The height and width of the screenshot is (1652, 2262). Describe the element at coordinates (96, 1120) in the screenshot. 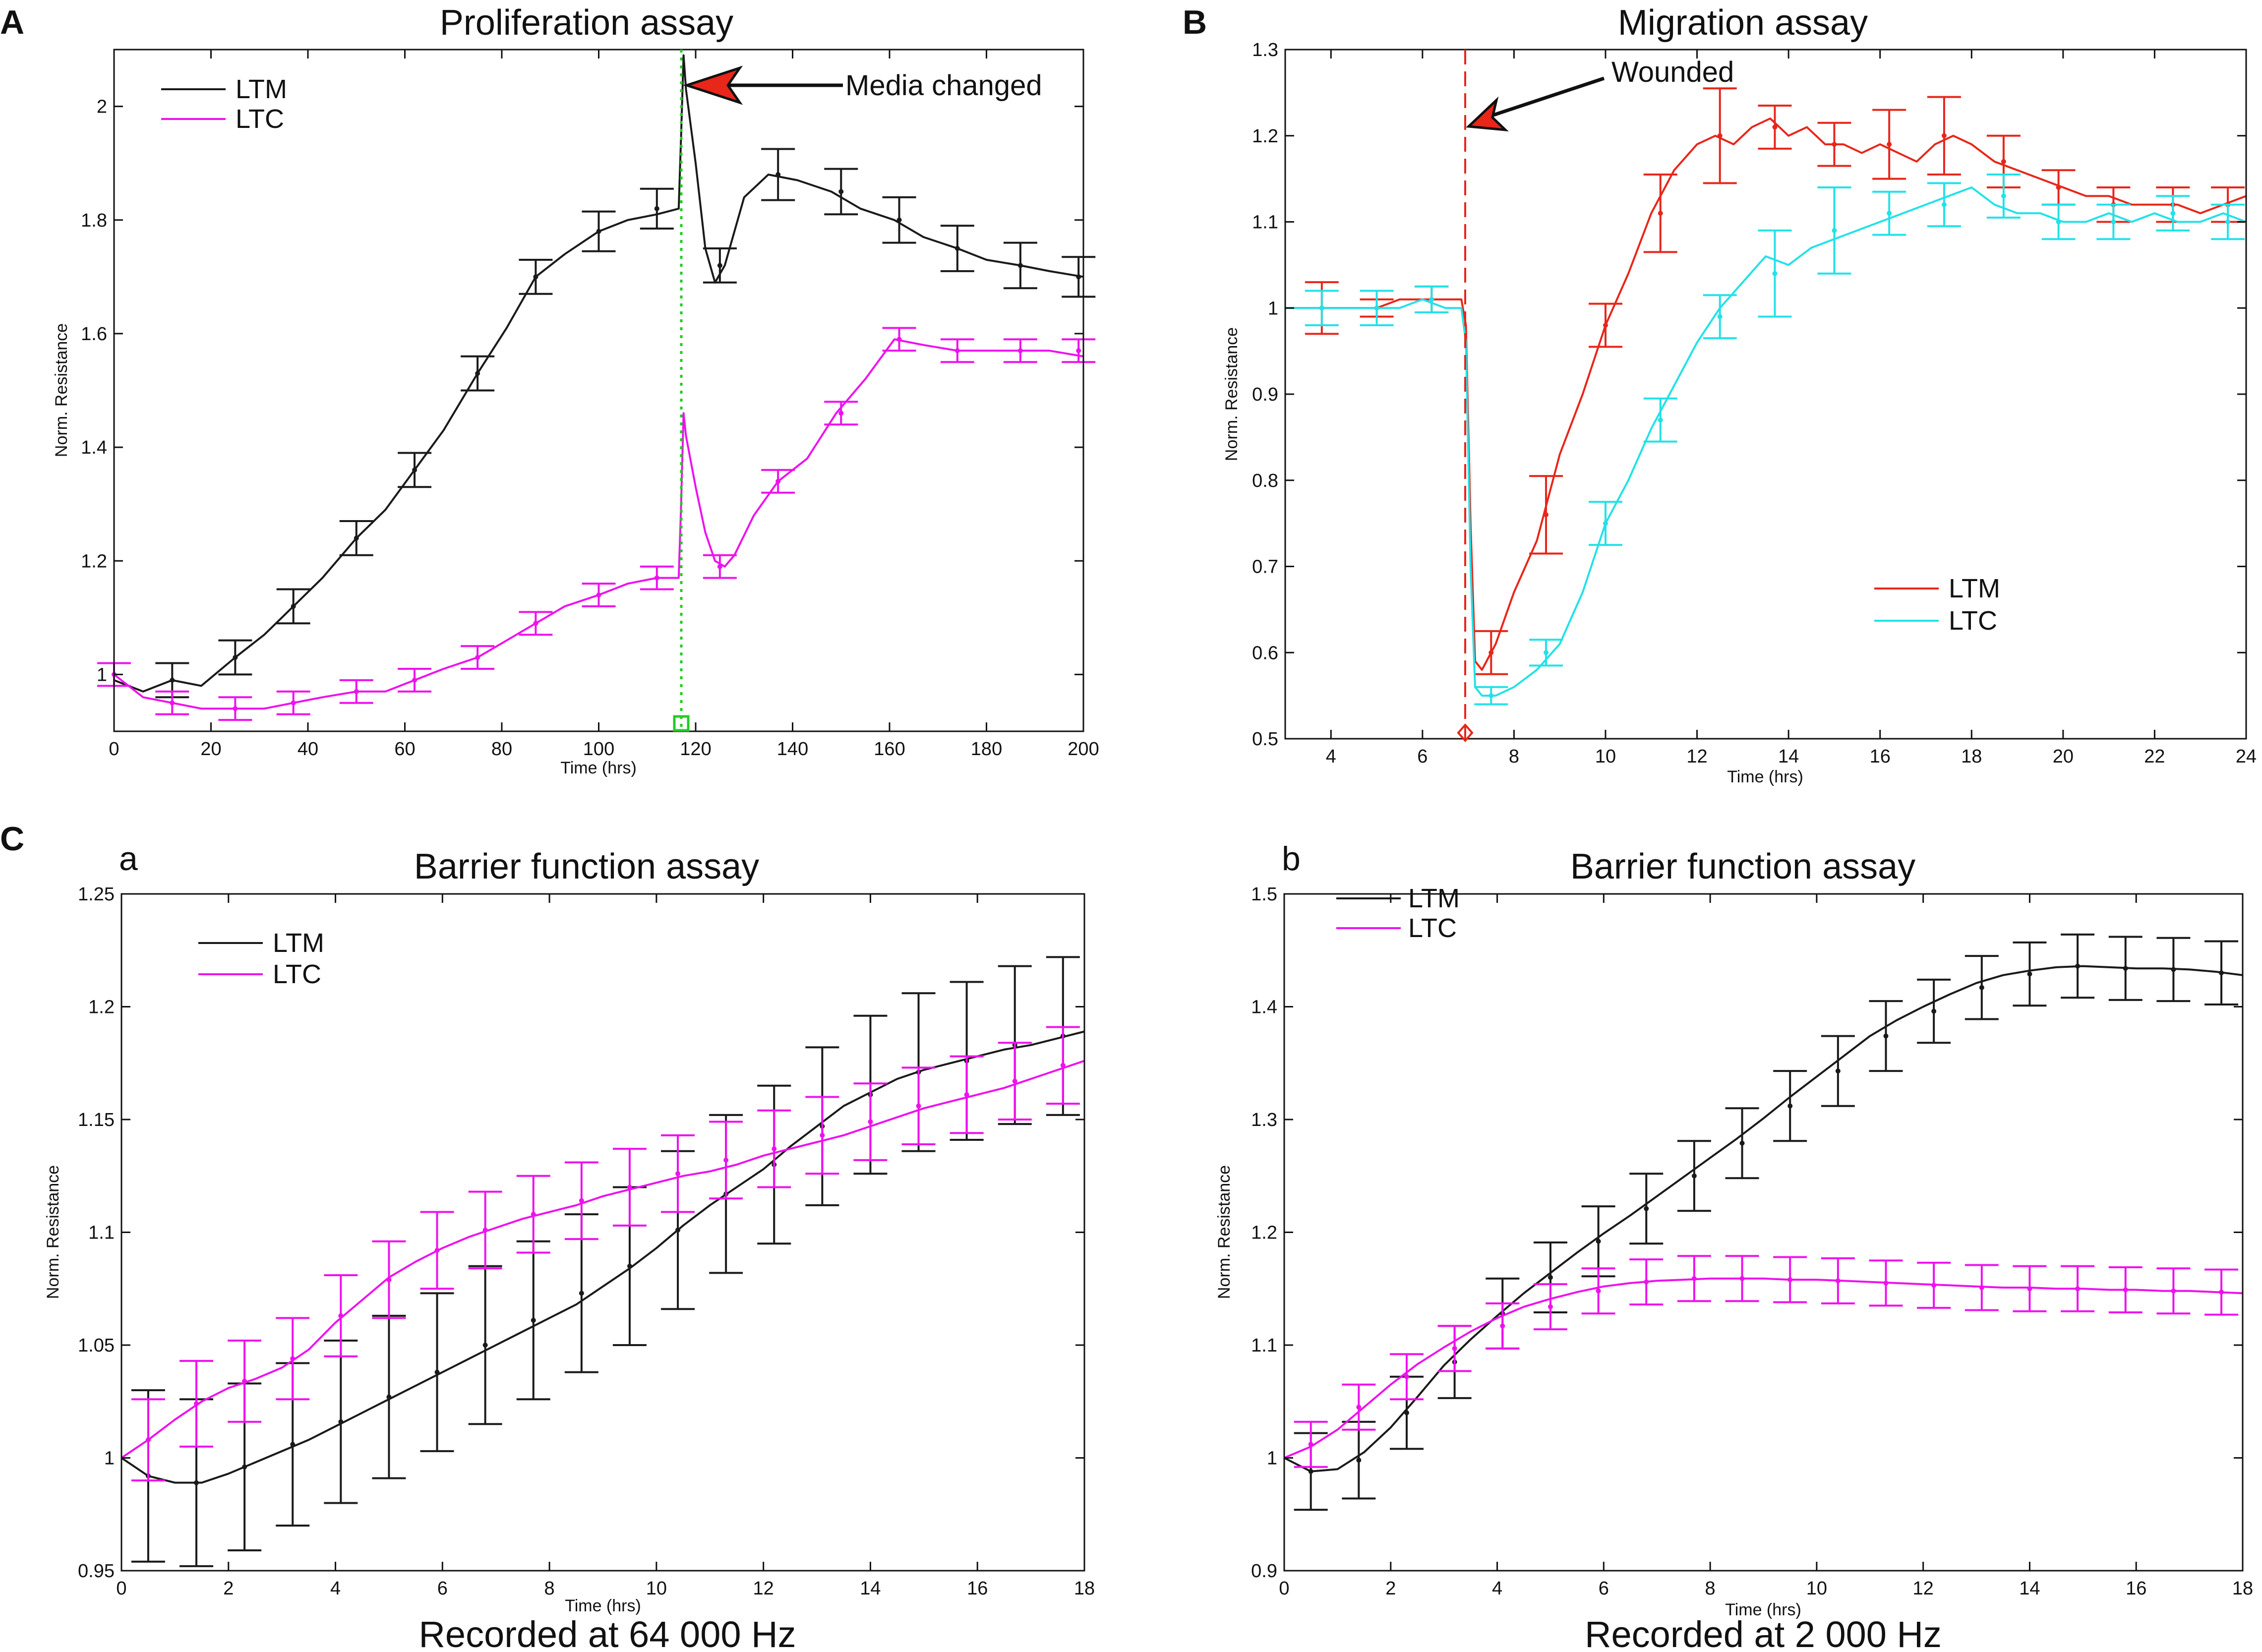

I see `chart-ca-ytick-label: 1.15` at that location.